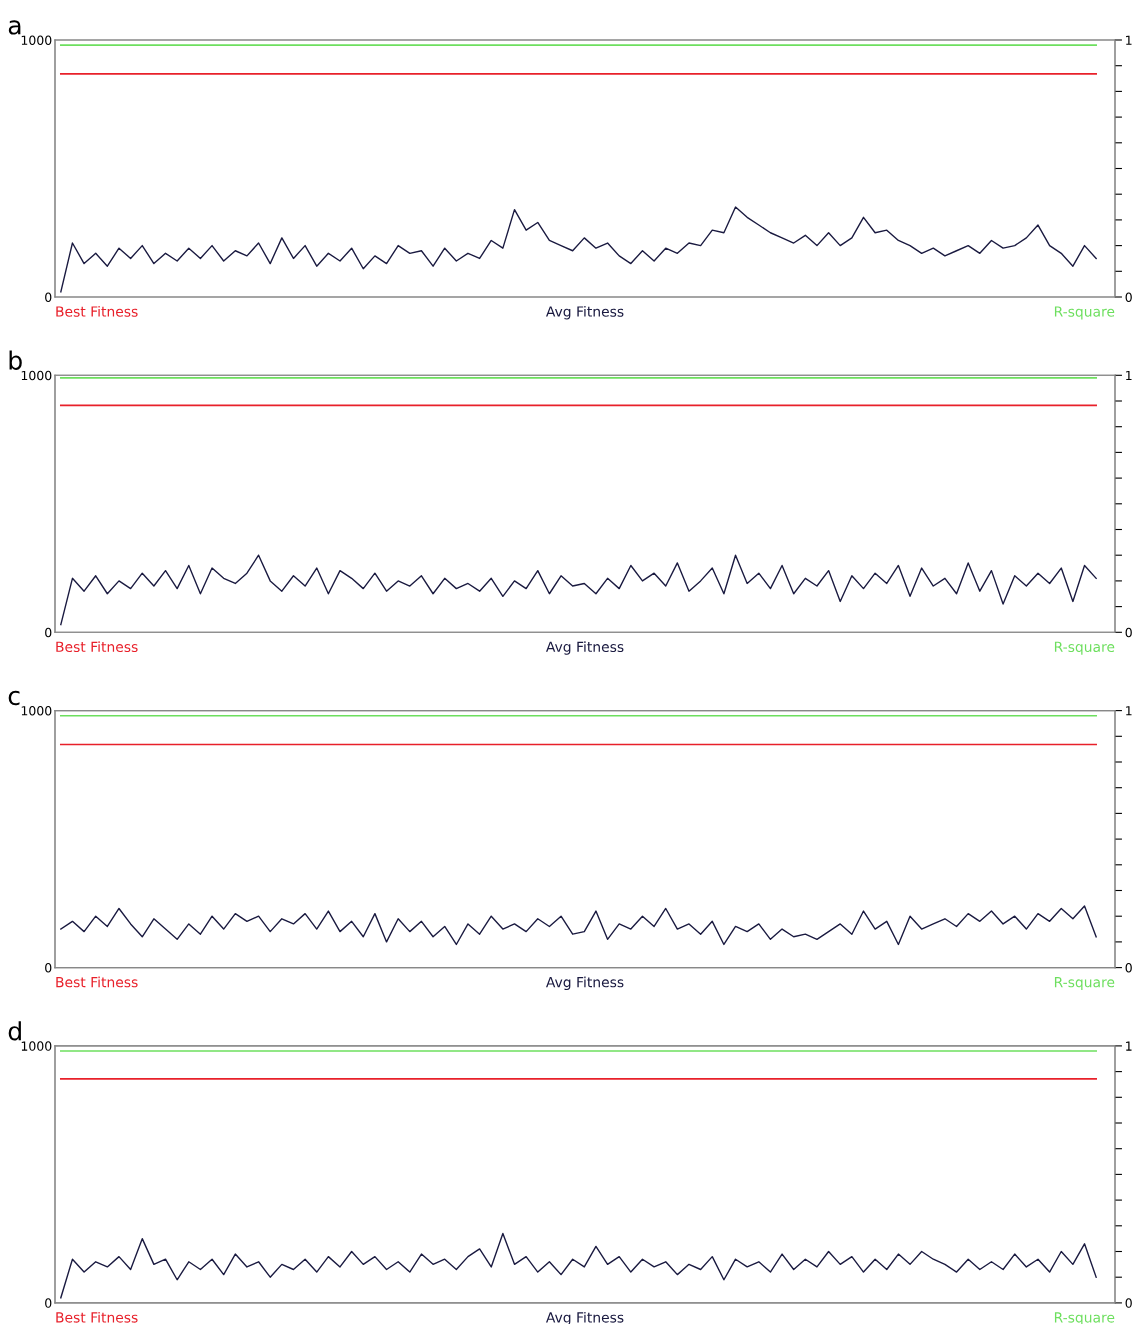 Image resolution: width=1135 pixels, height=1324 pixels. I want to click on chart-title: a, so click(14, 27).